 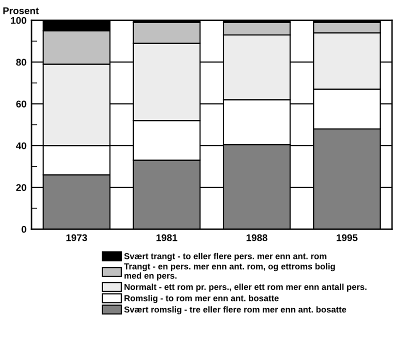 I want to click on legend-label: Normalt - ett rom pr. pers., eller ett rom mer enn antall pers., so click(x=245, y=288).